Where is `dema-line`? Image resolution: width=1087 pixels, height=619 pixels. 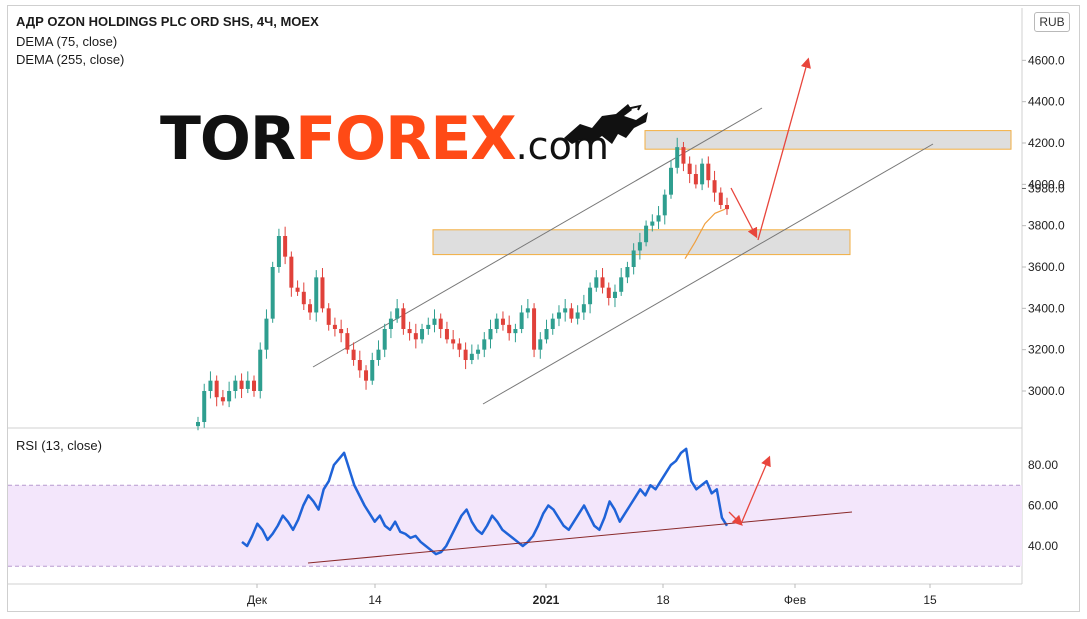
dema-line is located at coordinates (705, 234).